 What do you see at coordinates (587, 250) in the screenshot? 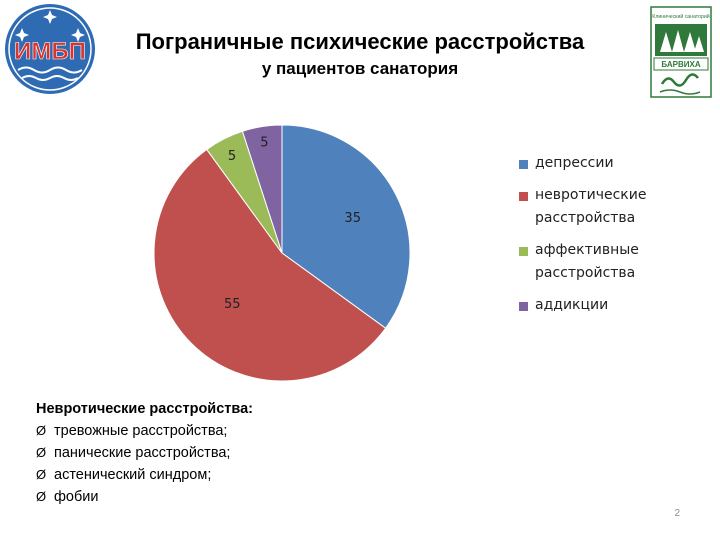
I see `legend-label: аффективные` at bounding box center [587, 250].